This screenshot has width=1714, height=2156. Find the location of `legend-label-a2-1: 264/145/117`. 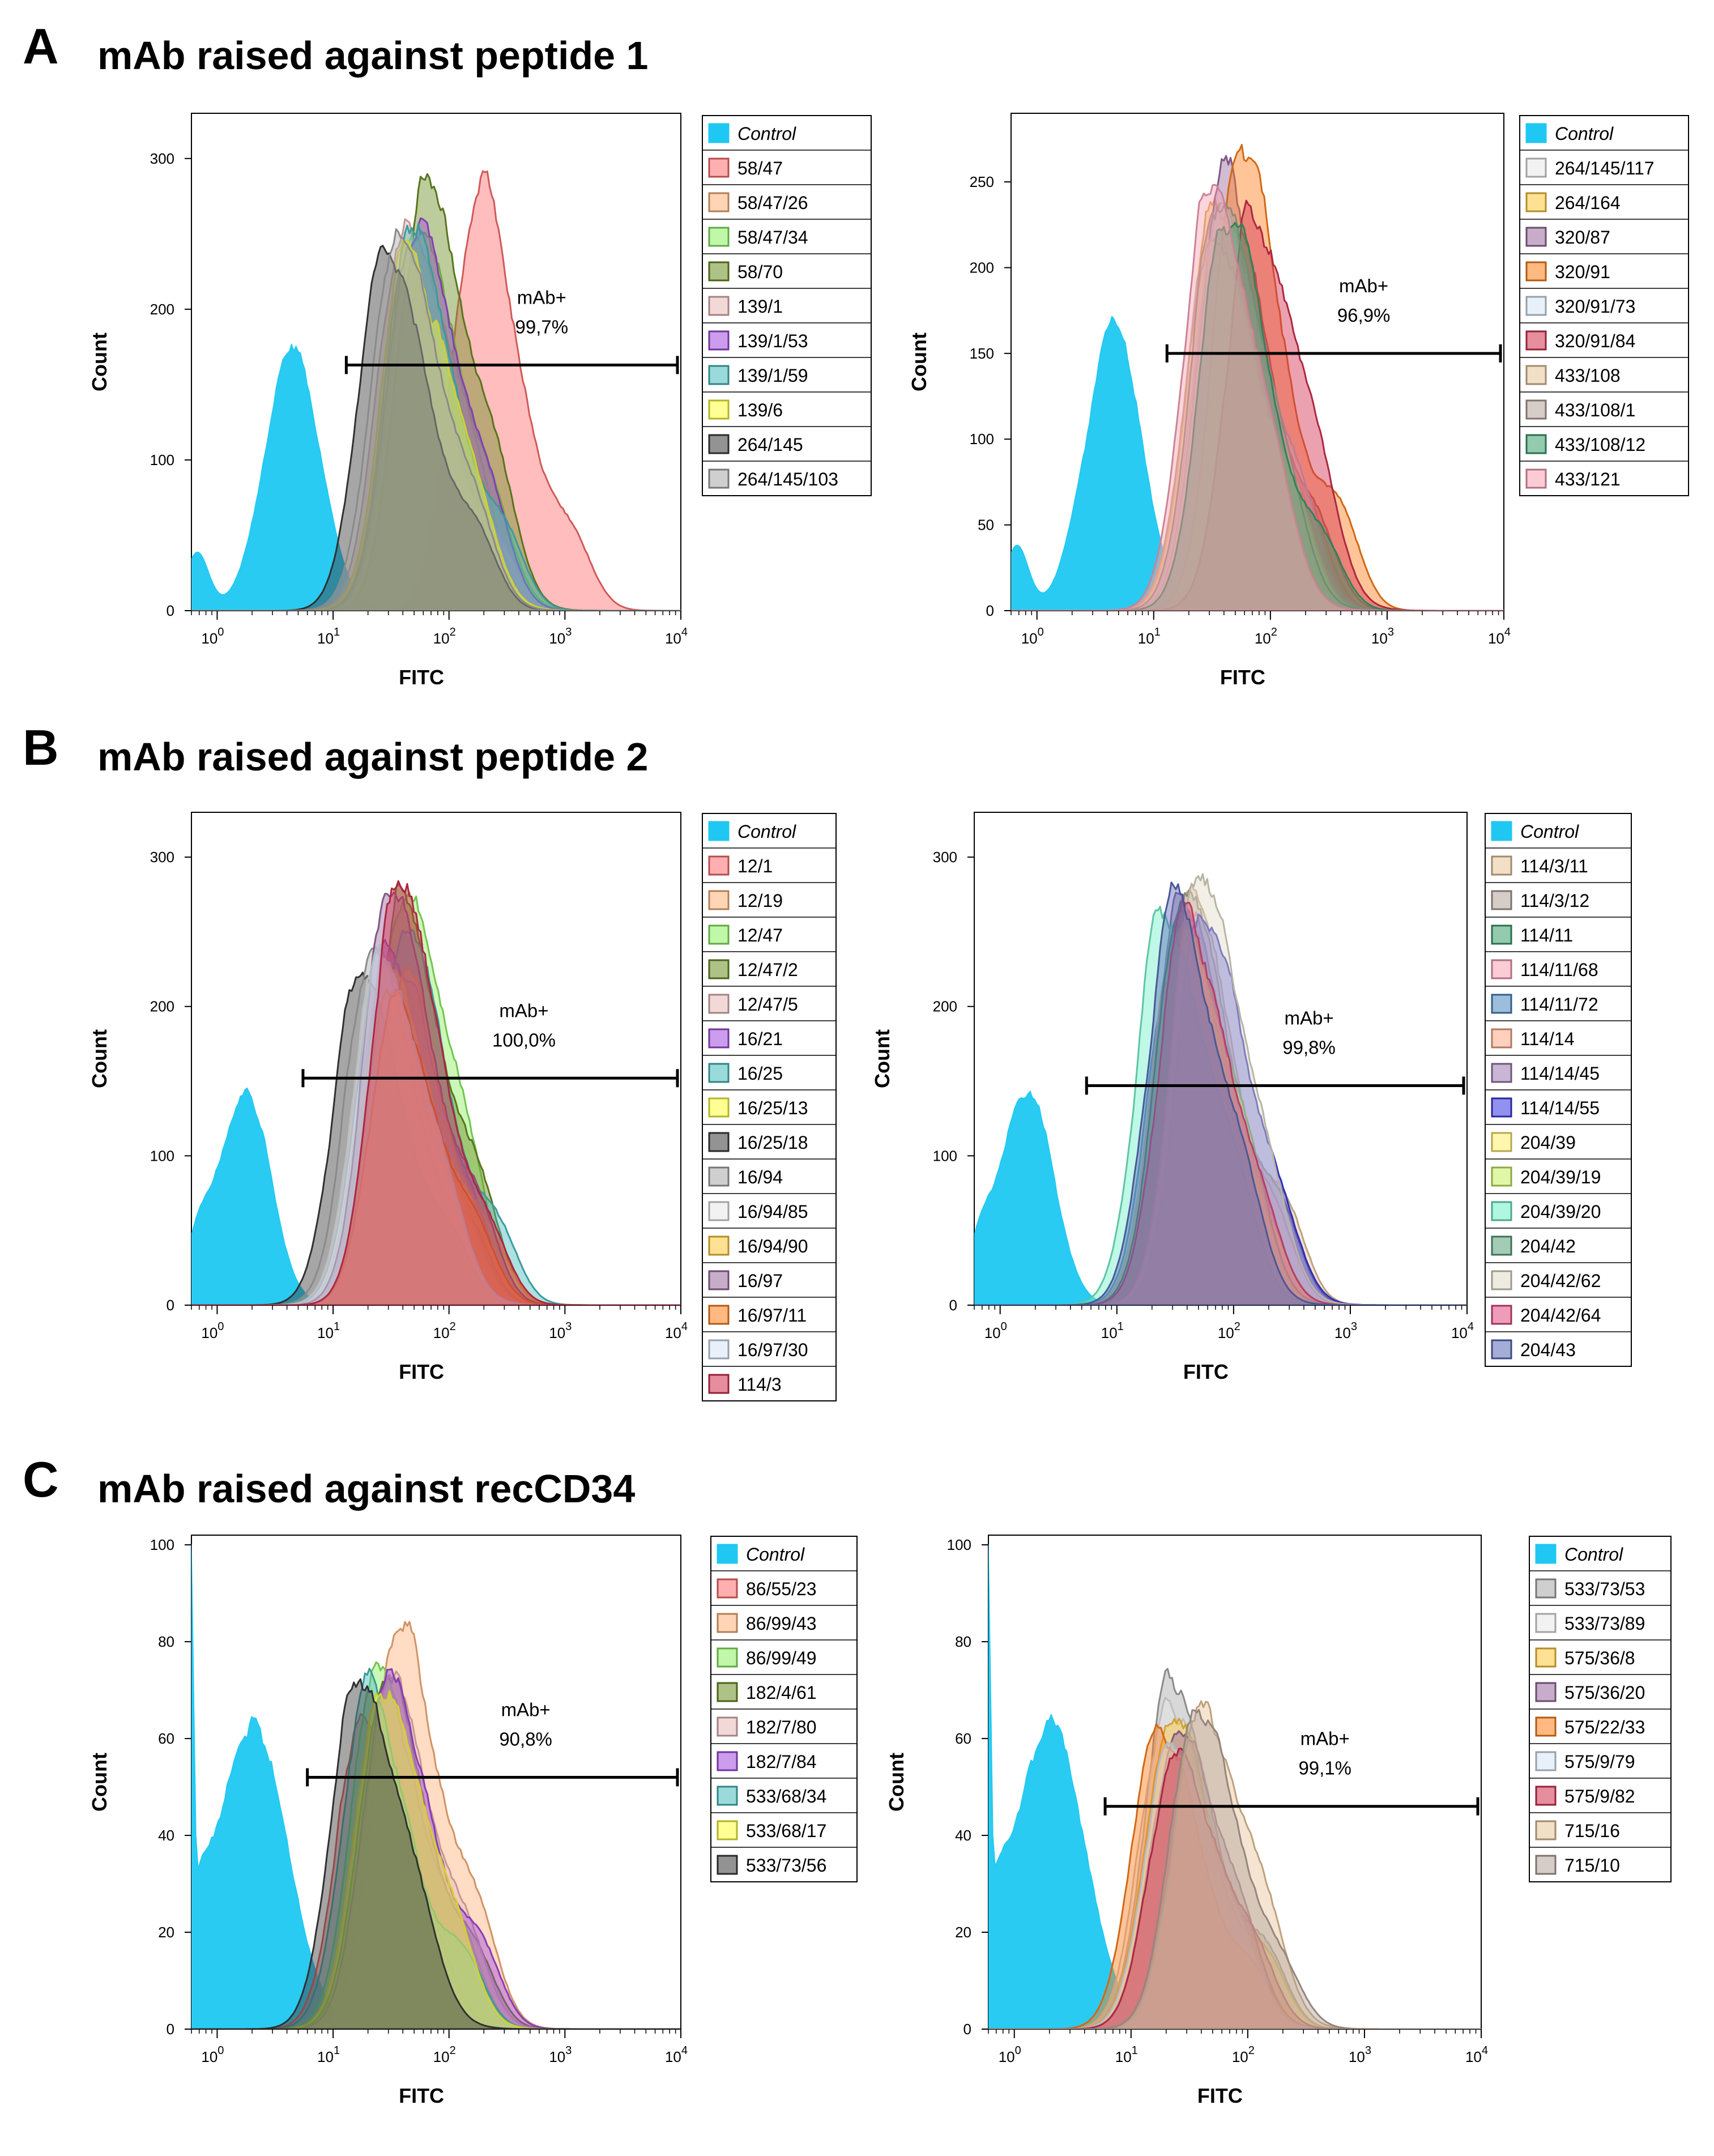

legend-label-a2-1: 264/145/117 is located at coordinates (1605, 168).